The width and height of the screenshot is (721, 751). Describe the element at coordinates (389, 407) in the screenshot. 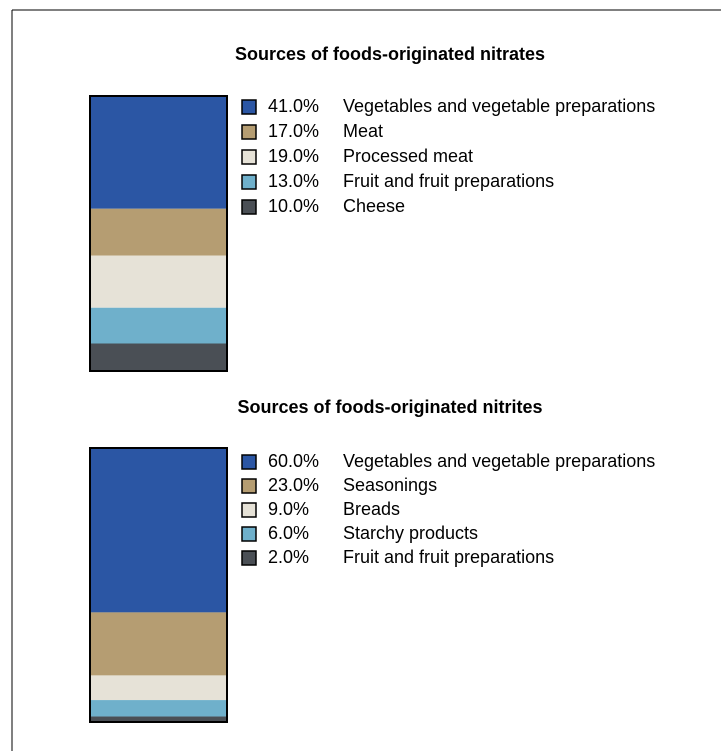

I see `chart-title: Sources of foods-originated nitrites` at that location.